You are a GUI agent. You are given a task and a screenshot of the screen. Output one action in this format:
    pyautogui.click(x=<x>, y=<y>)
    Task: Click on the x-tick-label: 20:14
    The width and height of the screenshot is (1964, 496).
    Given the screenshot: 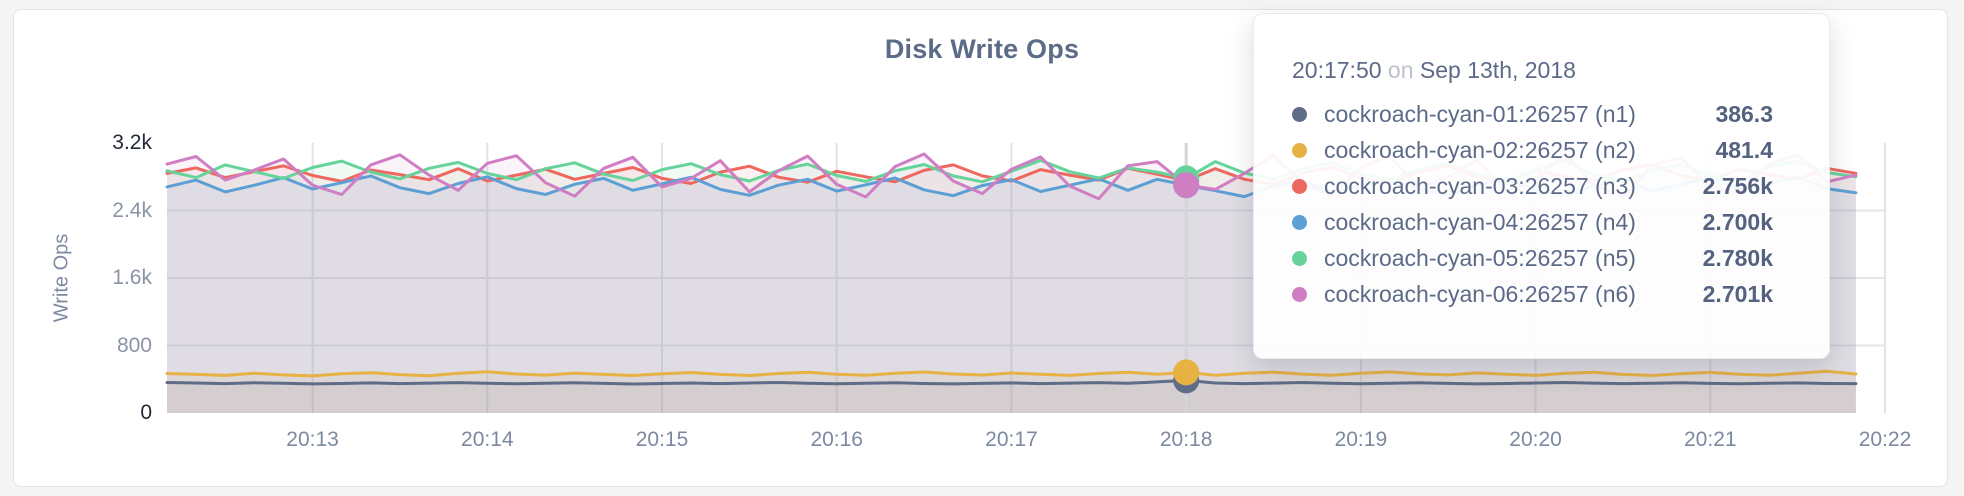 What is the action you would take?
    pyautogui.click(x=487, y=439)
    